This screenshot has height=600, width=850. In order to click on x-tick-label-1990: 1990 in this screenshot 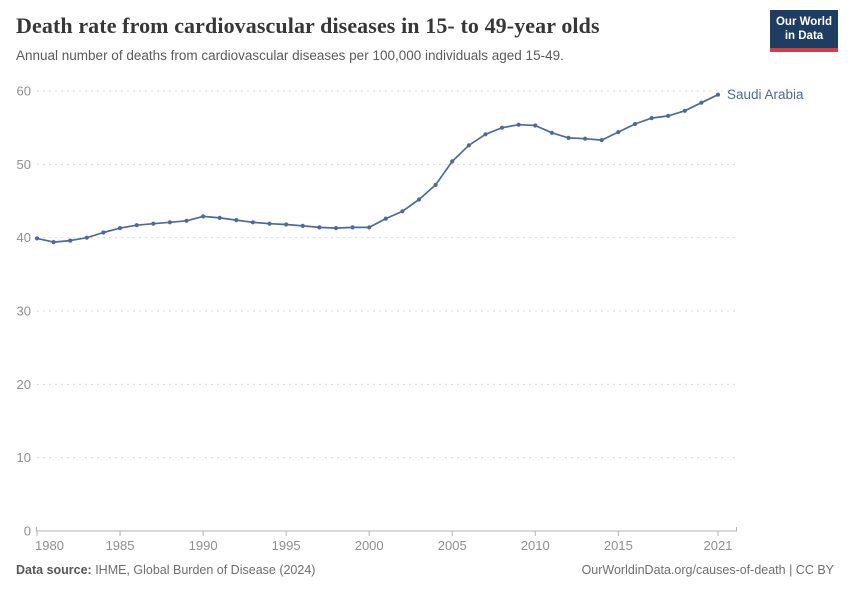, I will do `click(203, 545)`.